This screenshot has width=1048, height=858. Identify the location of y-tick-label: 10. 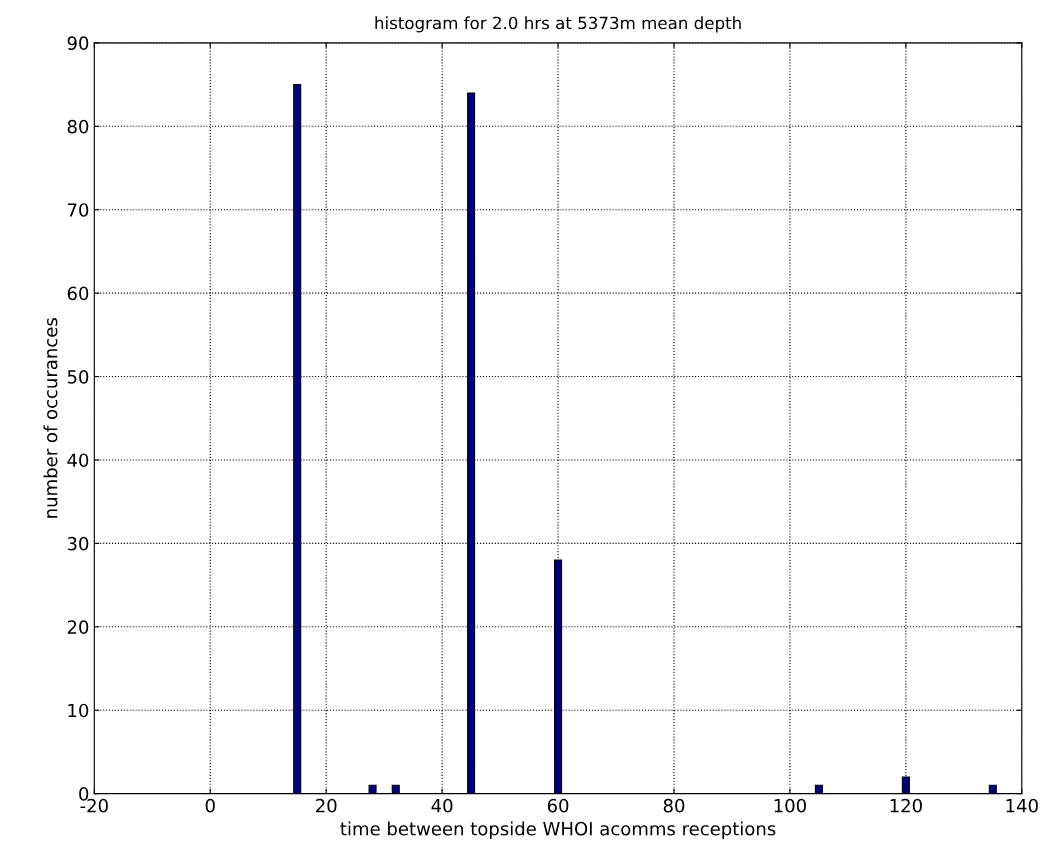
(78, 710).